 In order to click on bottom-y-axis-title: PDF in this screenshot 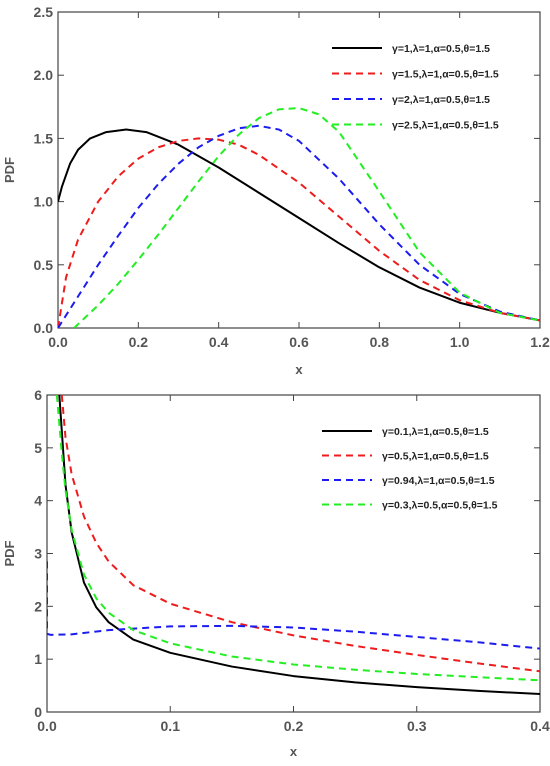, I will do `click(9, 553)`.